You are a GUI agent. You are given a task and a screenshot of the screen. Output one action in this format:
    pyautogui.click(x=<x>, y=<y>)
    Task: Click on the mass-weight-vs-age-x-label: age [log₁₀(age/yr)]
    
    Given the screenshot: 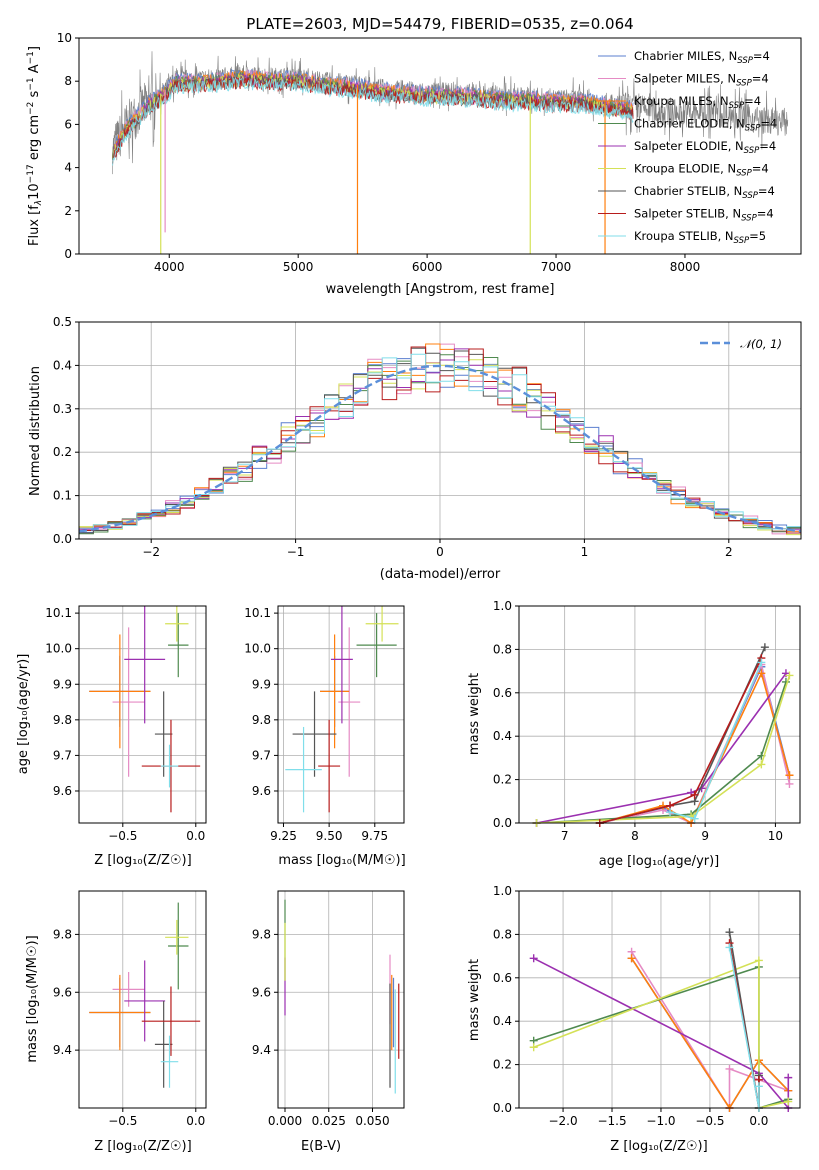 What is the action you would take?
    pyautogui.click(x=659, y=861)
    